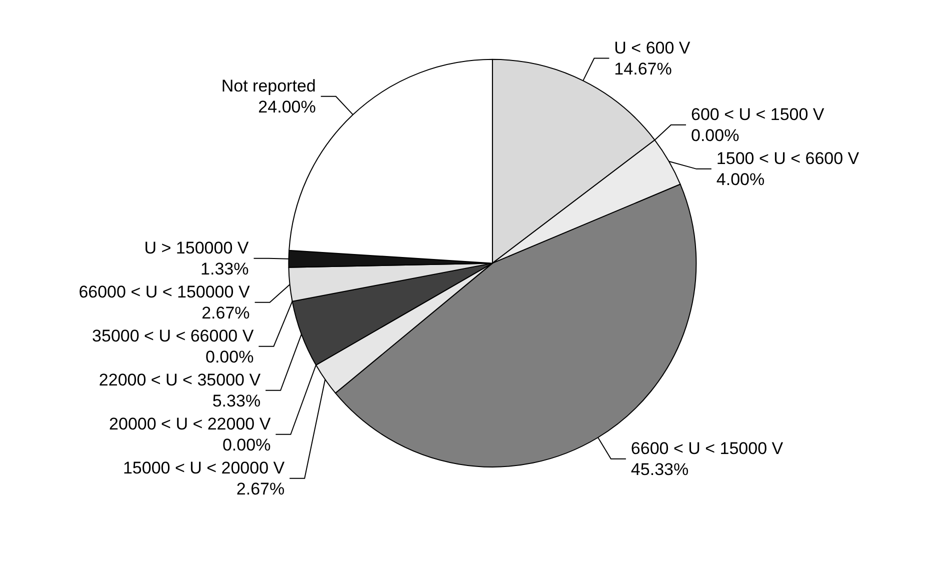 This screenshot has height=566, width=938. What do you see at coordinates (173, 336) in the screenshot?
I see `category-label: 35000 < U < 66000 V` at bounding box center [173, 336].